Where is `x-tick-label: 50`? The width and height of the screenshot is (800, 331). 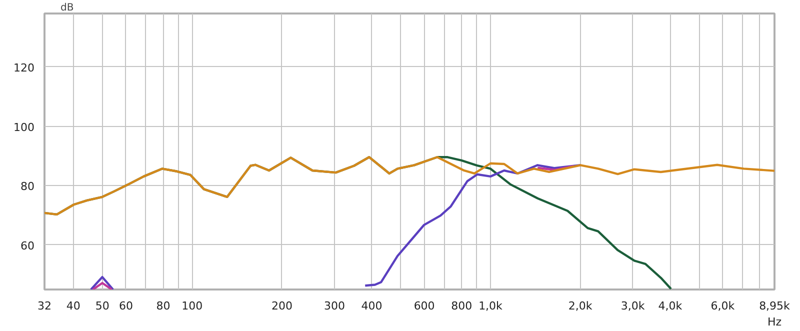 x-tick-label: 50 is located at coordinates (102, 306).